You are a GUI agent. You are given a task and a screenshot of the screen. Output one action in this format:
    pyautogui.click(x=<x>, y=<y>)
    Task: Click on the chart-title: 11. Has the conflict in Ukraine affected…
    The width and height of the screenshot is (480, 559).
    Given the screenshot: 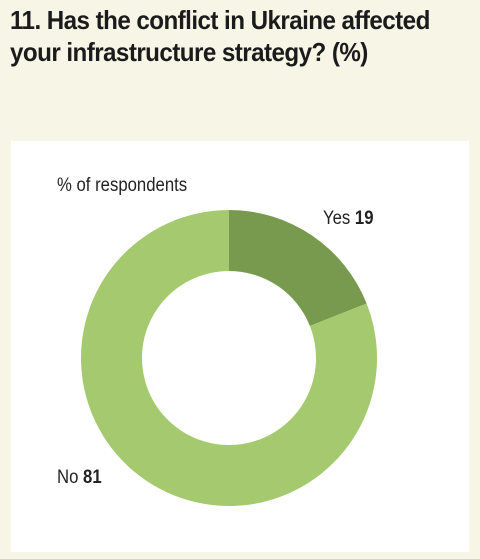 What is the action you would take?
    pyautogui.click(x=220, y=36)
    